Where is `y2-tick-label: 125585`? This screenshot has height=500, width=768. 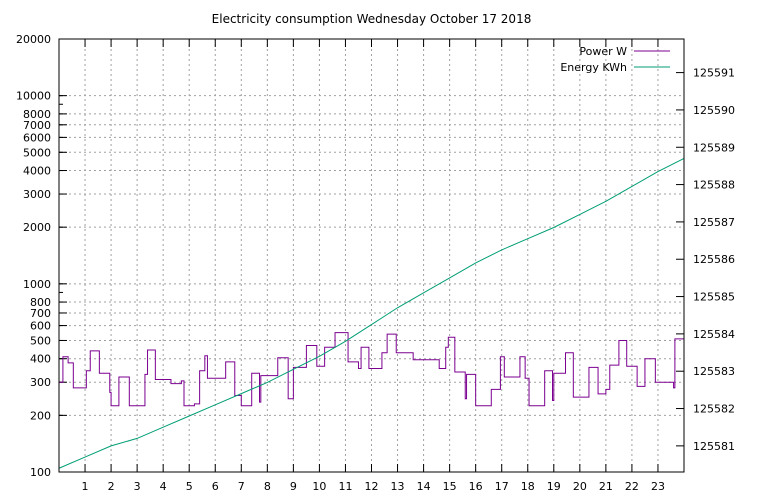
y2-tick-label: 125585 is located at coordinates (714, 297).